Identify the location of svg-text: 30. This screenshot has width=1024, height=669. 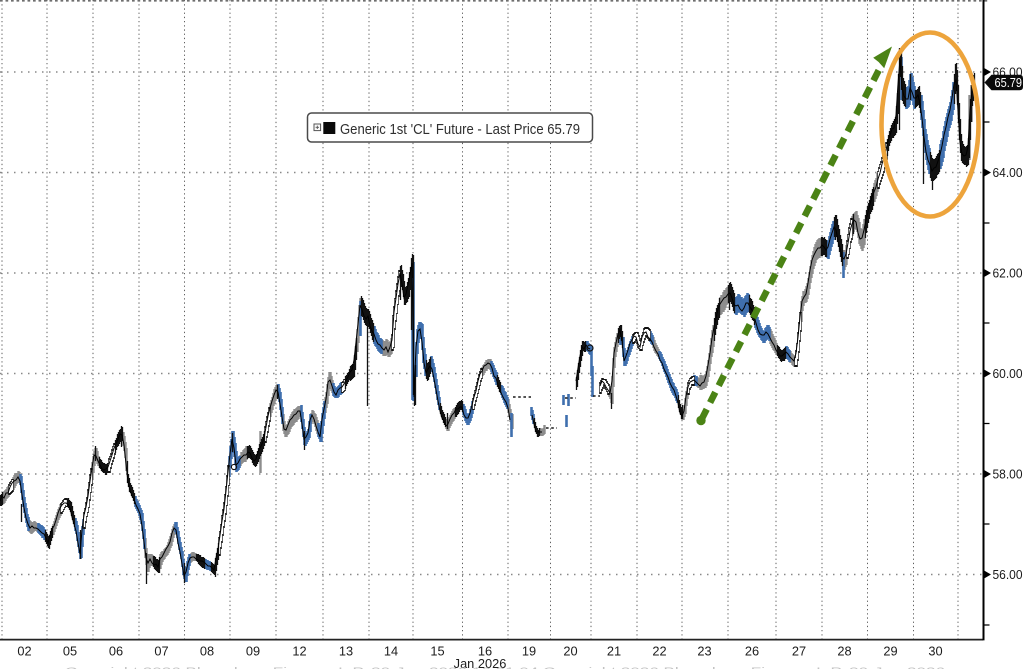
(935, 651).